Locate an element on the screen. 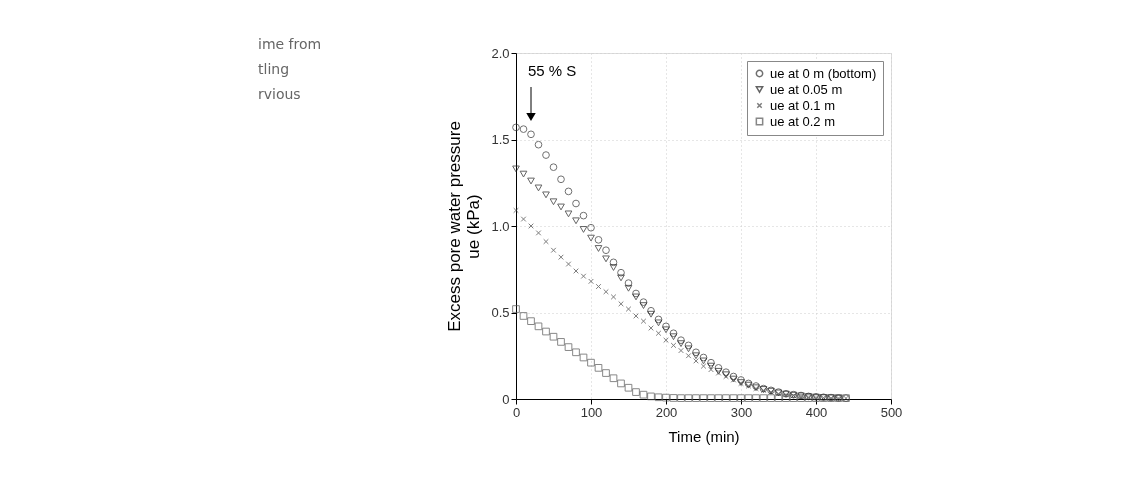 The width and height of the screenshot is (1135, 488). x-axis-title: Time (min) is located at coordinates (704, 436).